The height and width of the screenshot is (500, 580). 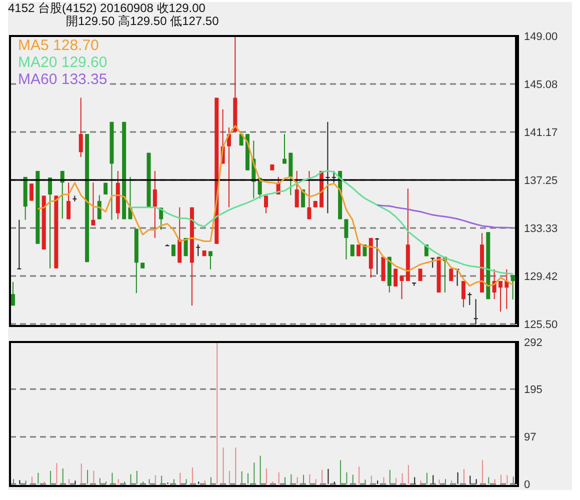 I want to click on y-tick-label: 141.17, so click(x=541, y=132).